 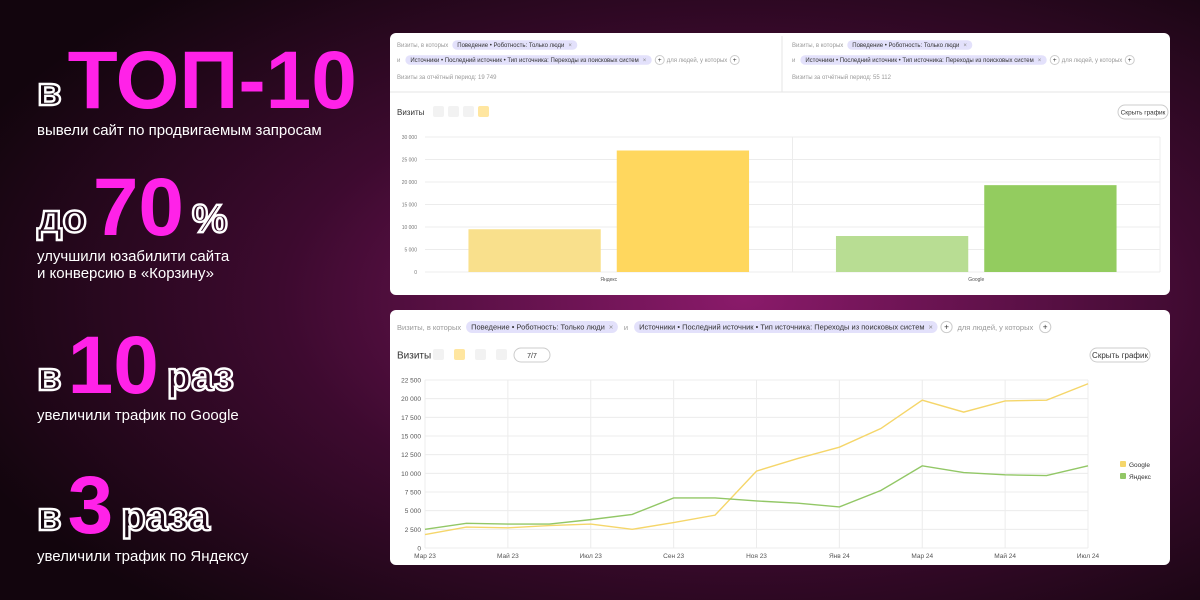 I want to click on legend-label: Google, so click(x=1139, y=465).